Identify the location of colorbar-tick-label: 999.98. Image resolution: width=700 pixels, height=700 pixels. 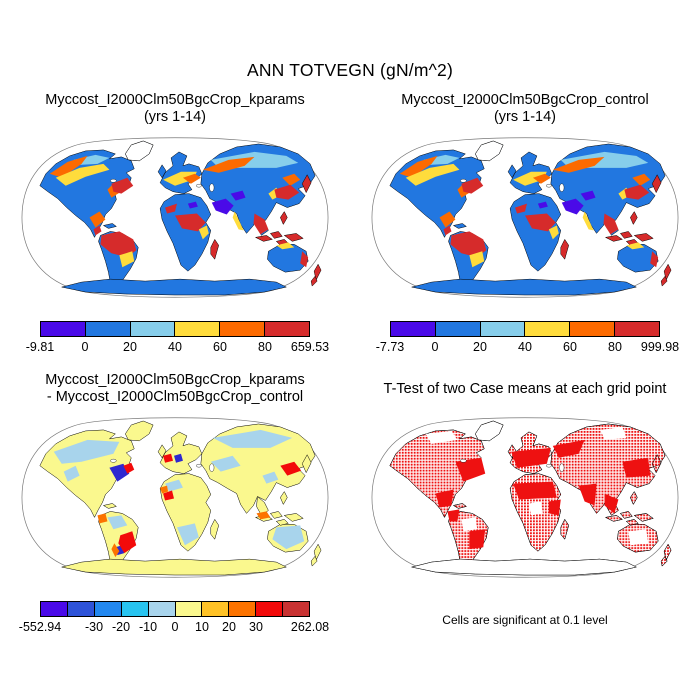
(660, 347).